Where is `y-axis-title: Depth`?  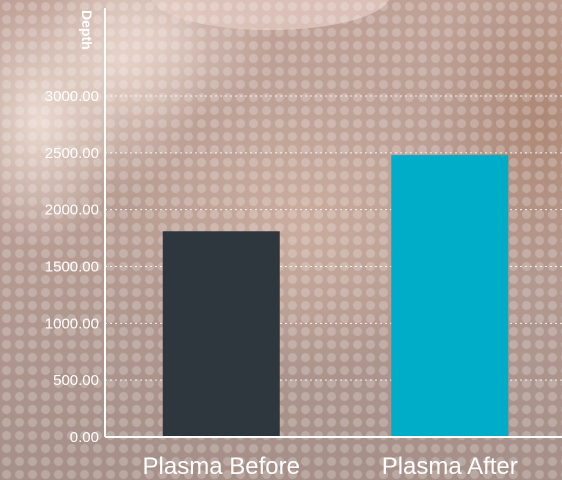 y-axis-title: Depth is located at coordinates (87, 30).